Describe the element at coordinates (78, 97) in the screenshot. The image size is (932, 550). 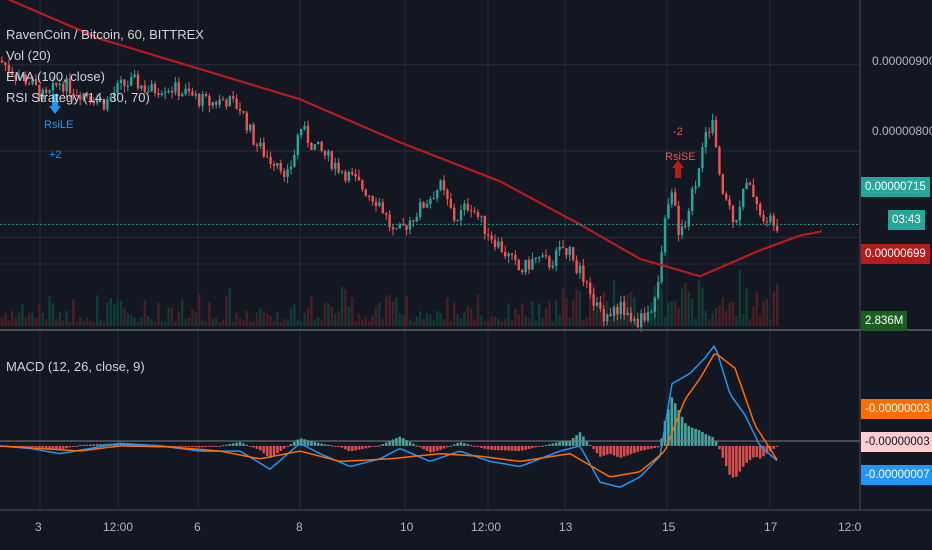
I see `strategy-indicator-label: RSI Strategy (14, 30, 70)` at that location.